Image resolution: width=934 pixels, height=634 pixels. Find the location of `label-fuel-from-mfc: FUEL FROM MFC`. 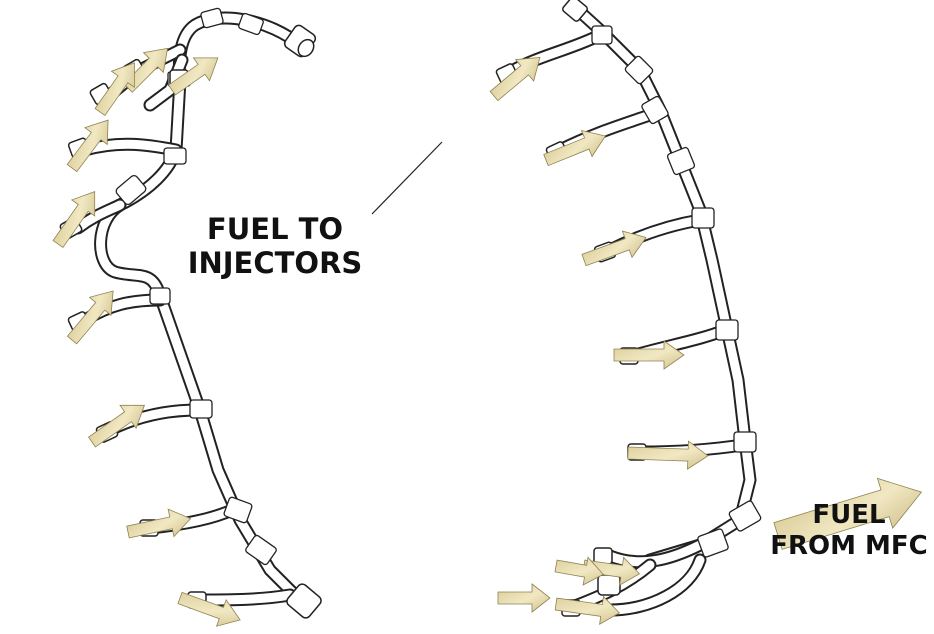

label-fuel-from-mfc: FUEL FROM MFC is located at coordinates (849, 530).